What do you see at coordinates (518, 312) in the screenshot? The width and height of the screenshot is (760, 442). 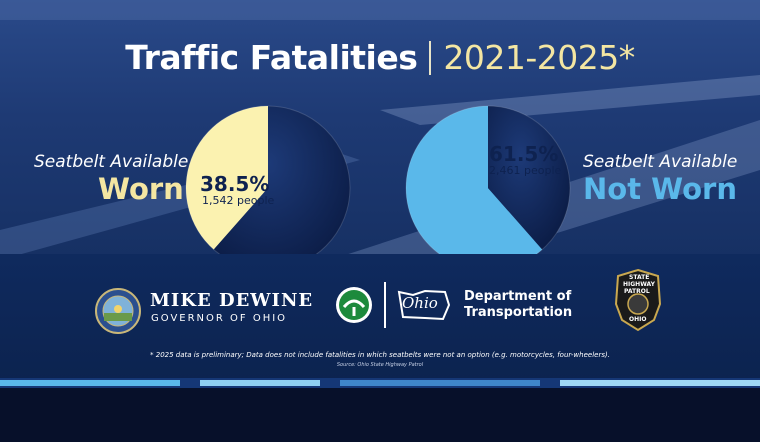 I see `odot-line2: Transportation` at bounding box center [518, 312].